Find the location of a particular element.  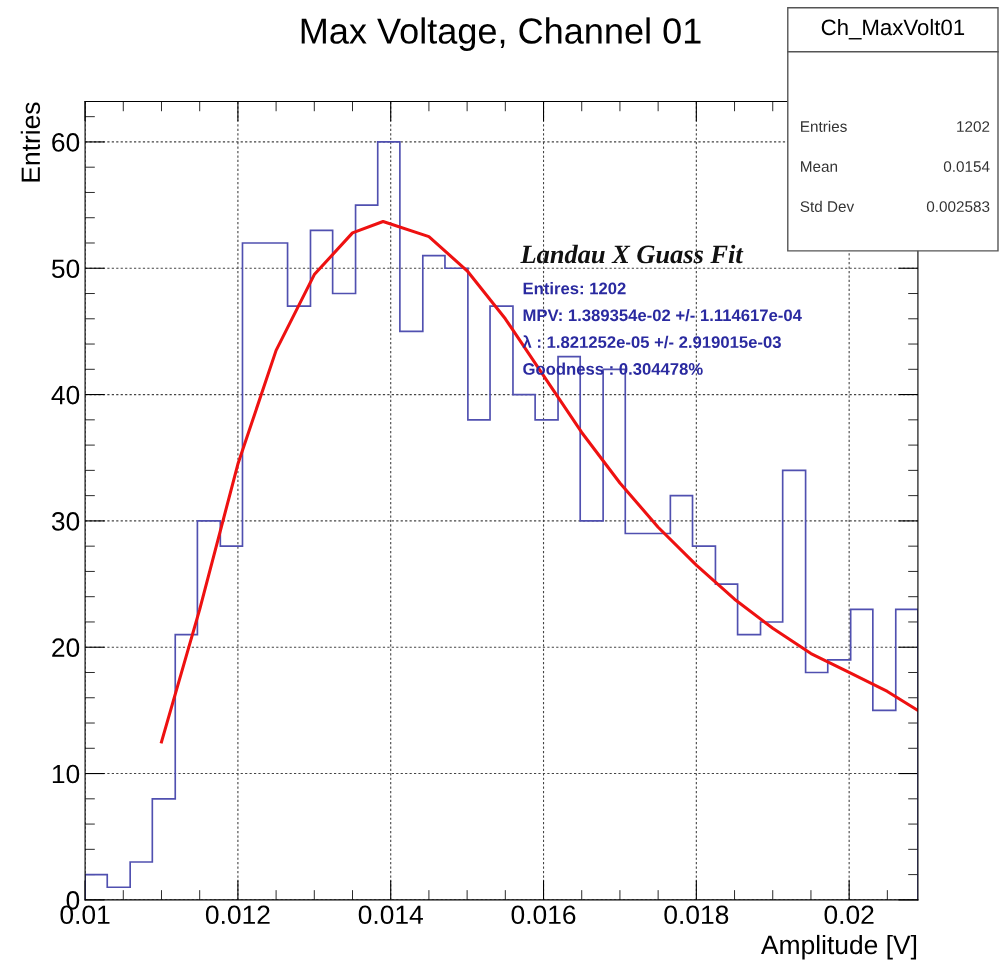

y-tick-label: 40 is located at coordinates (65, 395).